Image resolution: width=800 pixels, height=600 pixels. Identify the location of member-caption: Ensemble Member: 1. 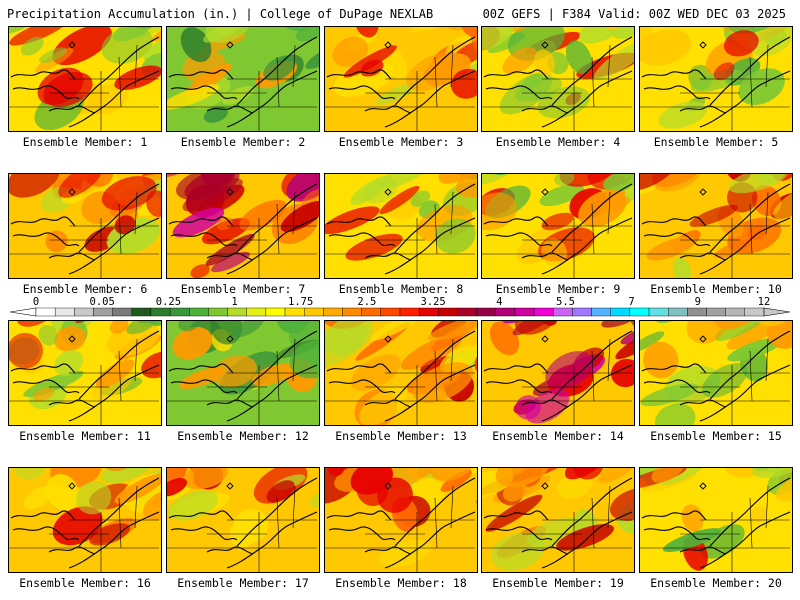
(85, 142).